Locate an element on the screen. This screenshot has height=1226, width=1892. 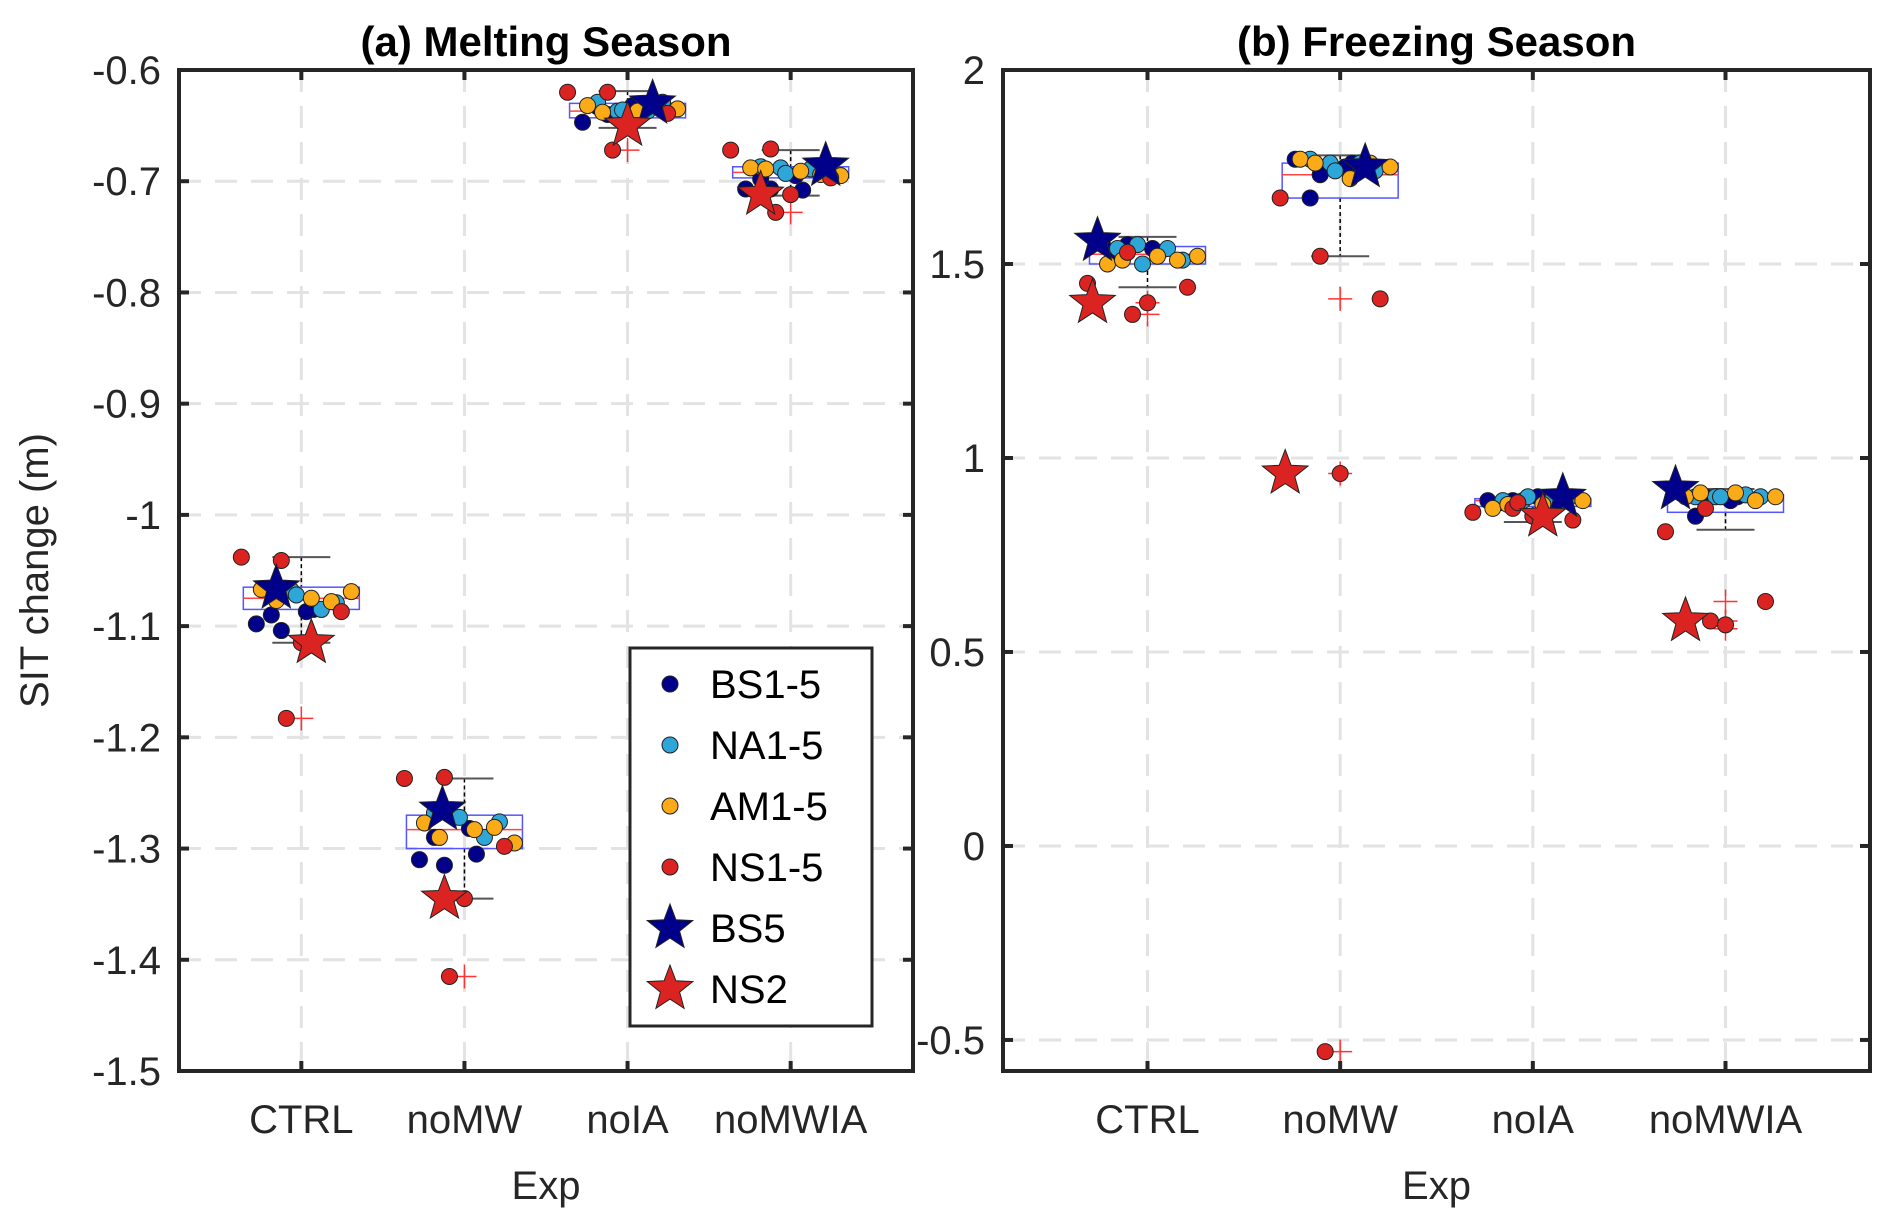
legend-box is located at coordinates (751, 837).